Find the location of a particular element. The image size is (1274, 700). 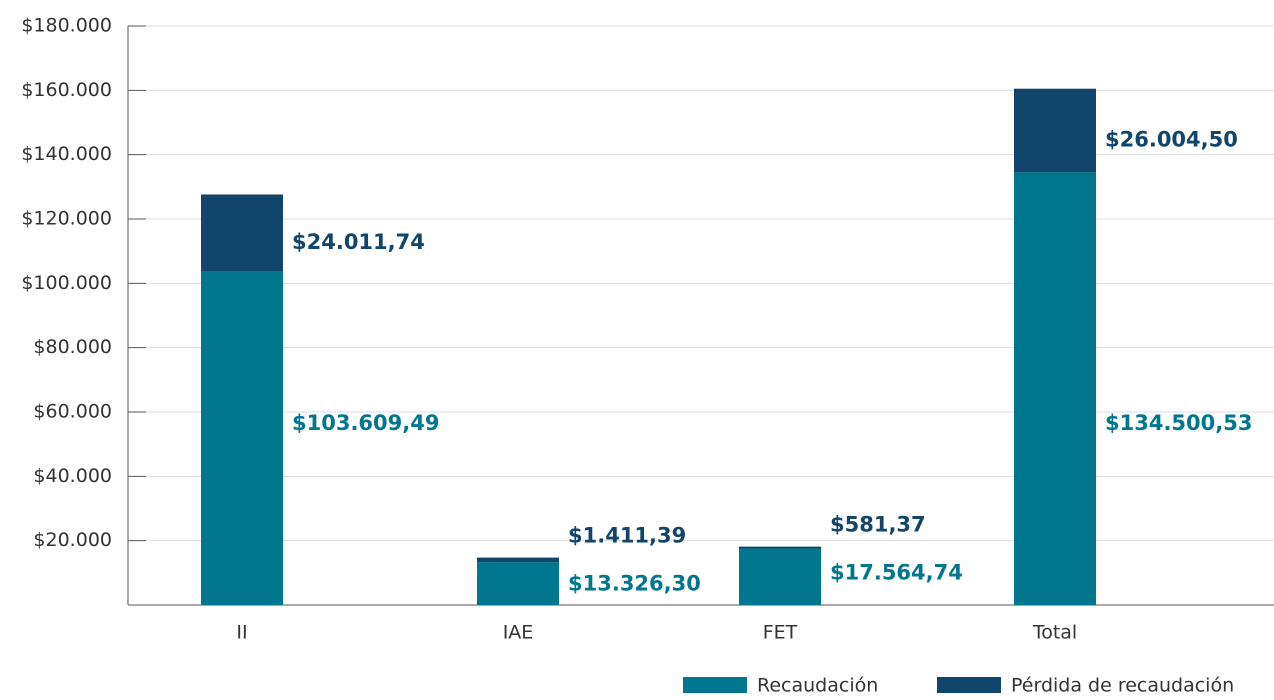

y-tick-label: $80.000 is located at coordinates (72, 347).